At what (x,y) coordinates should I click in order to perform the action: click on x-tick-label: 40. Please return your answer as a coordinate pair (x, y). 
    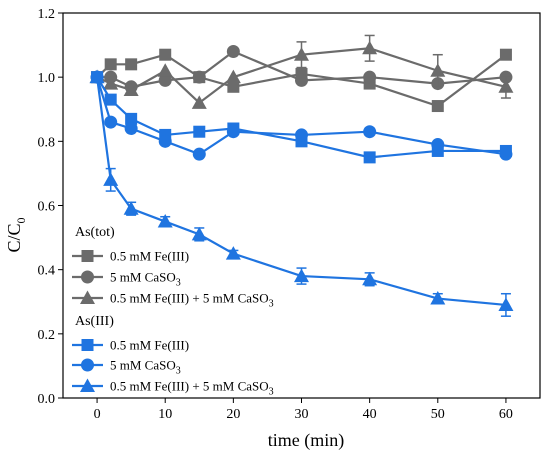
    Looking at the image, I should click on (370, 414).